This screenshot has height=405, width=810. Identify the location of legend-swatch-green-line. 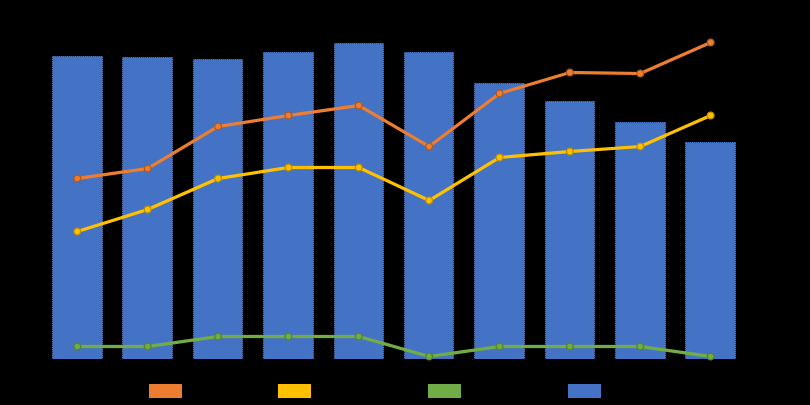
(444, 391).